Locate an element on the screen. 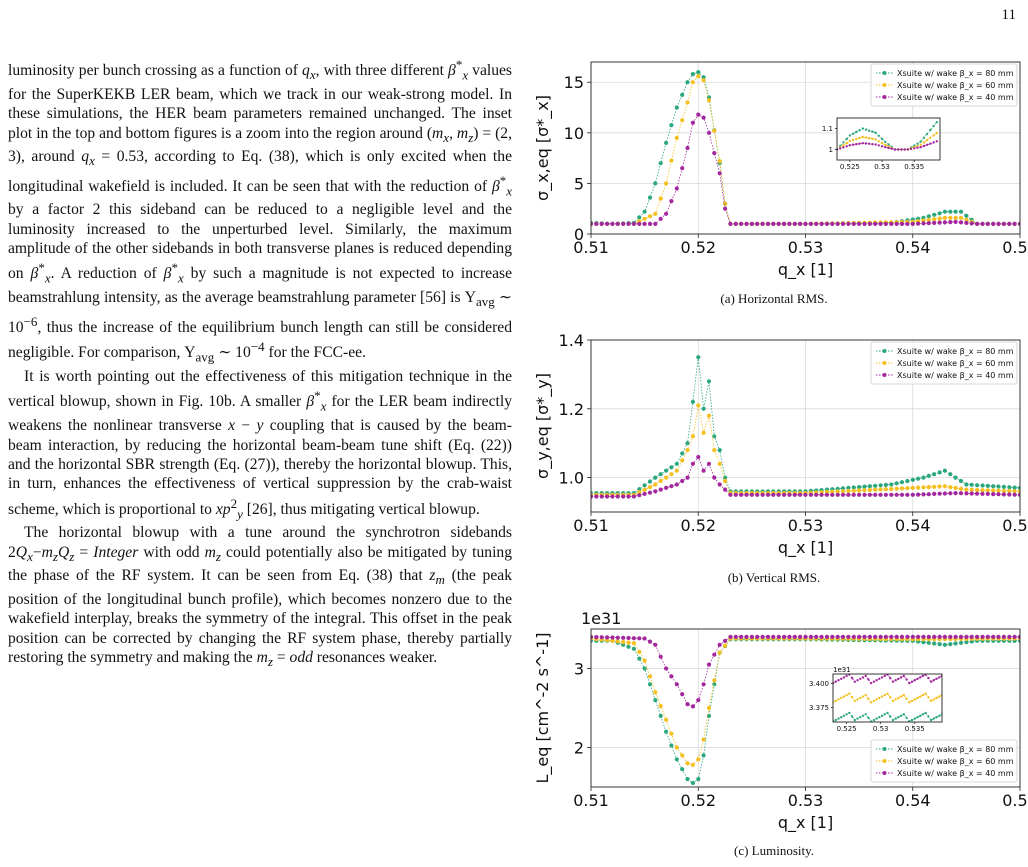 The width and height of the screenshot is (1028, 867). plot-background is located at coordinates (887, 698).